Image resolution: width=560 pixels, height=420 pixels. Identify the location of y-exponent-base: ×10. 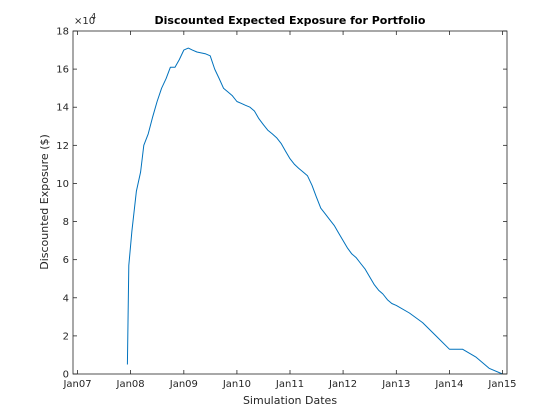
(84, 21).